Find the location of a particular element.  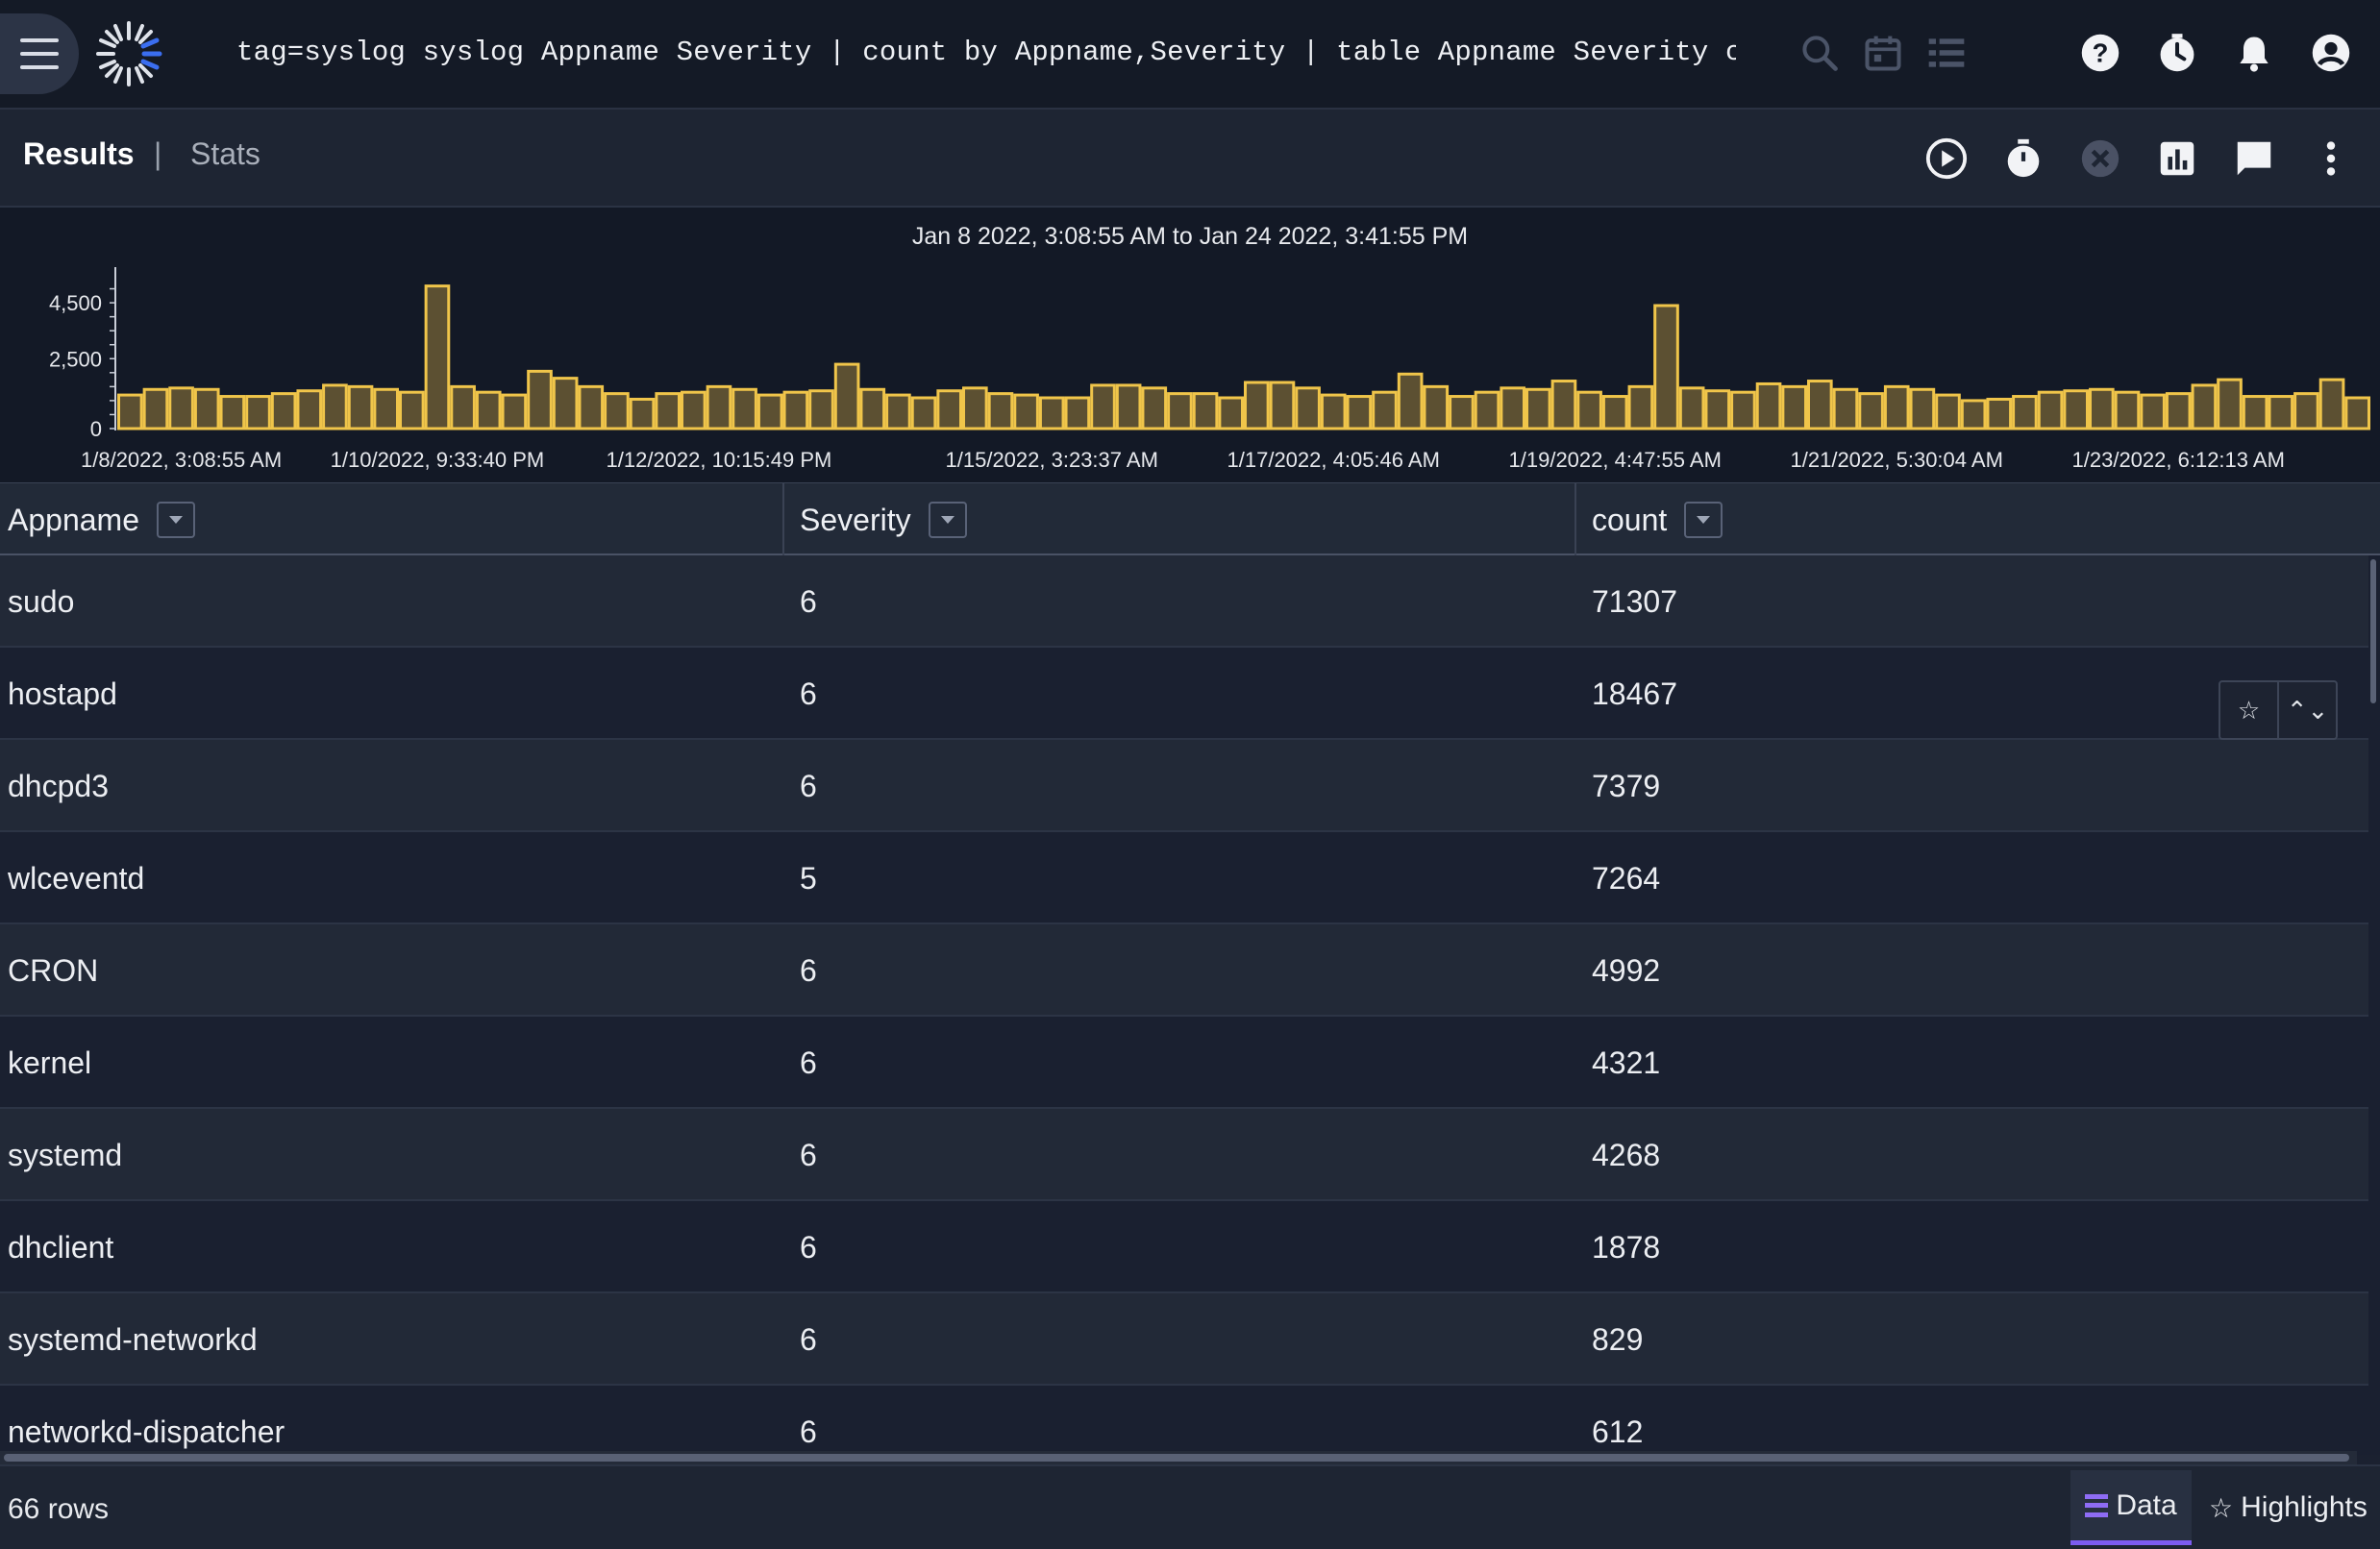

table-row: networkd-dispatcher 6 612 is located at coordinates (1184, 1420).